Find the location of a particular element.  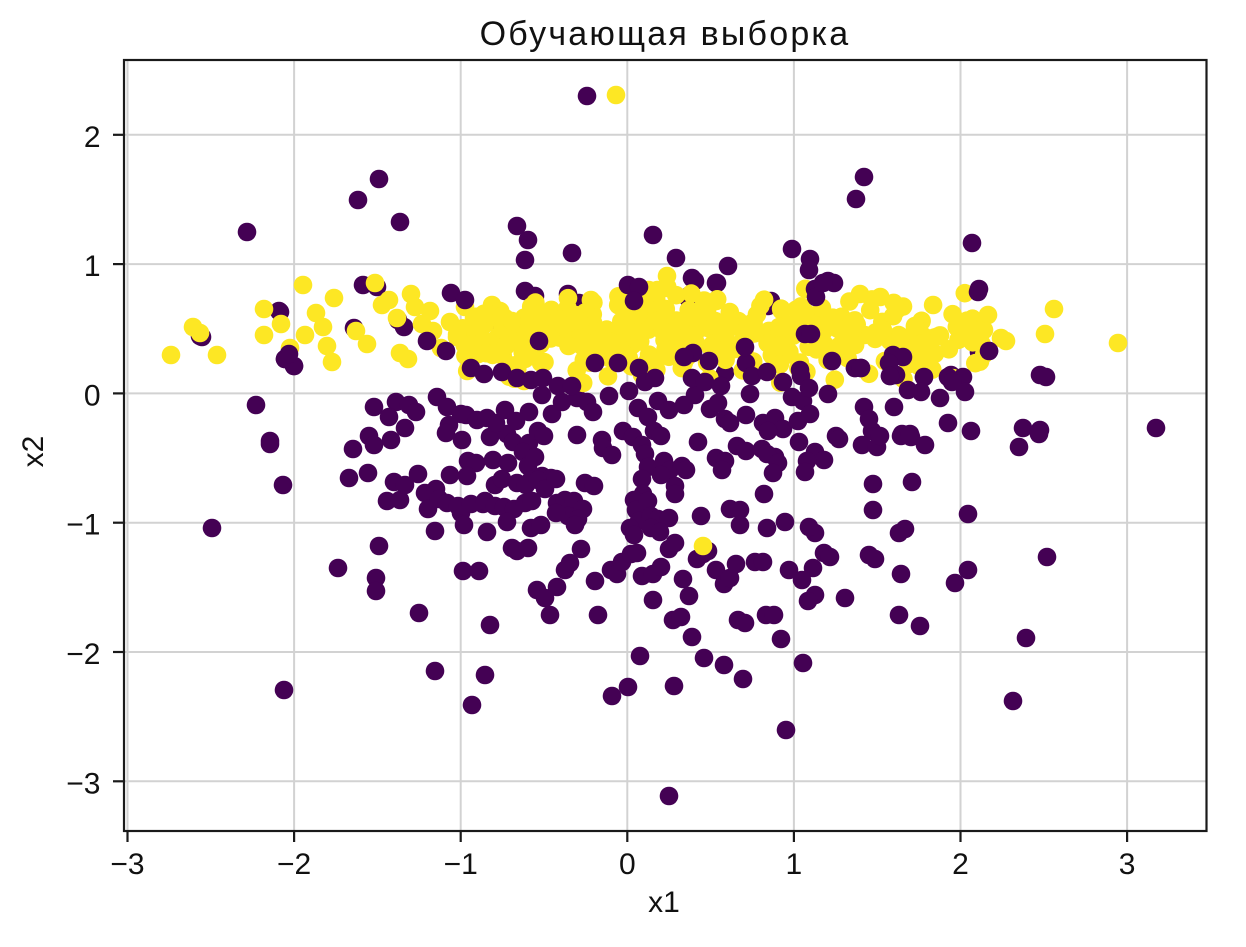

svg-text: x2 is located at coordinates (33, 452).